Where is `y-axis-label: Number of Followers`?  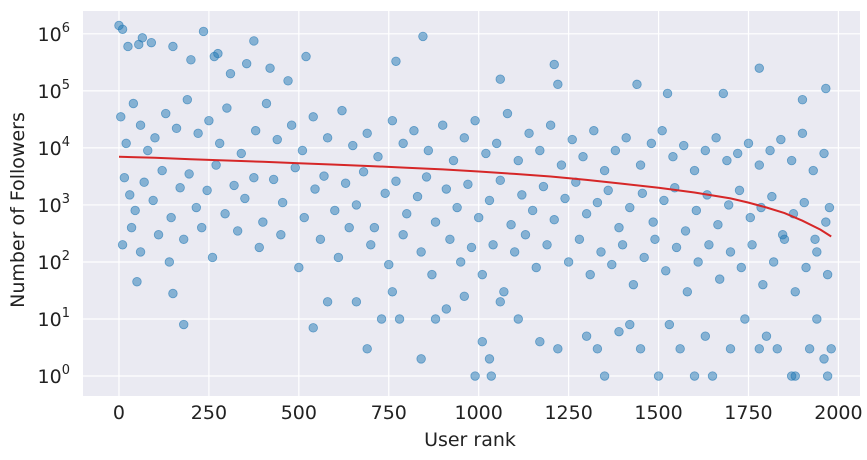 y-axis-label: Number of Followers is located at coordinates (18, 210).